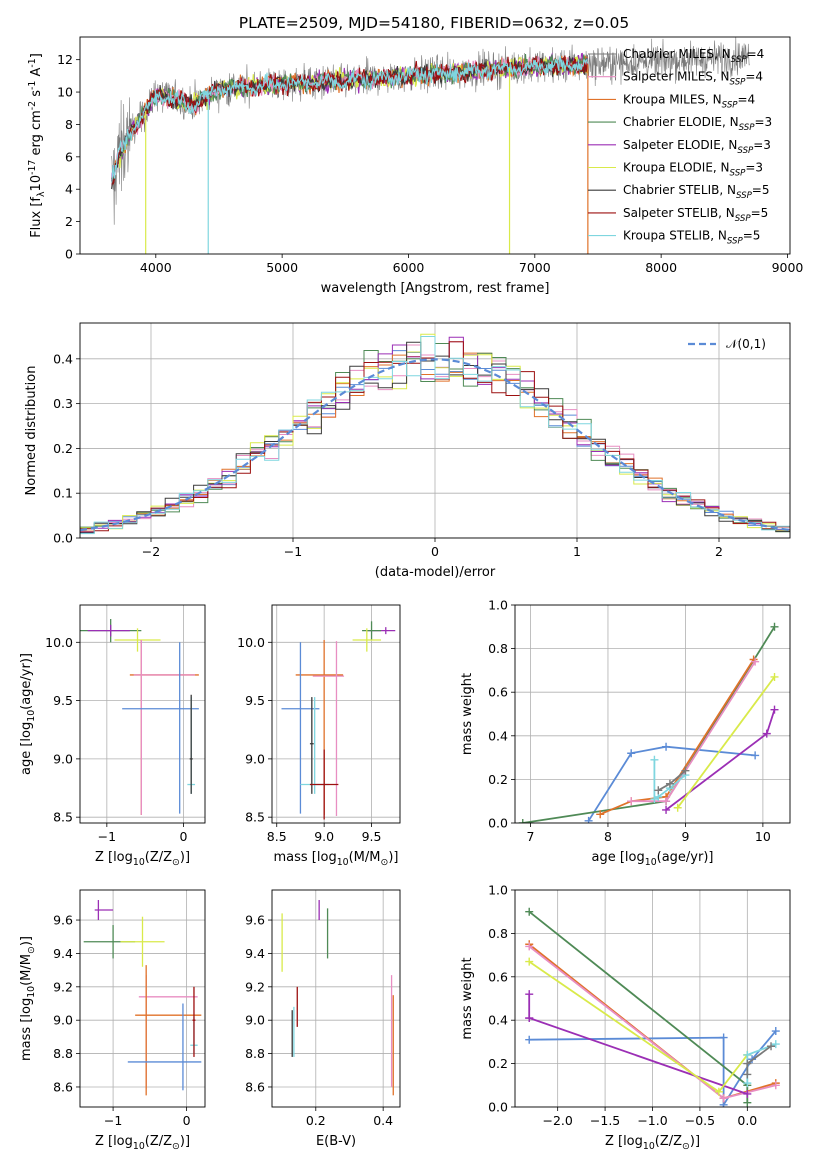  What do you see at coordinates (336, 859) in the screenshot?
I see `age-vs-mass-xlabel: mass [log10(M/M⊙)]` at bounding box center [336, 859].